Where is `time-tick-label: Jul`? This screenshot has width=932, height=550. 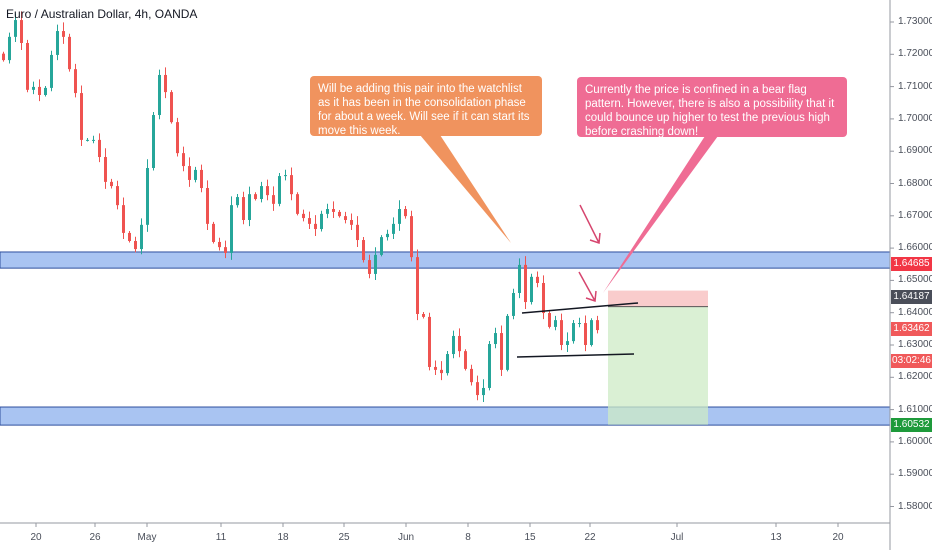 time-tick-label: Jul is located at coordinates (677, 537).